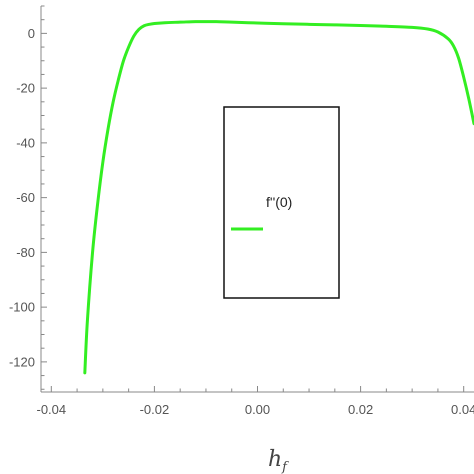 This screenshot has width=474, height=474. What do you see at coordinates (25, 252) in the screenshot?
I see `y-tick-label: -80` at bounding box center [25, 252].